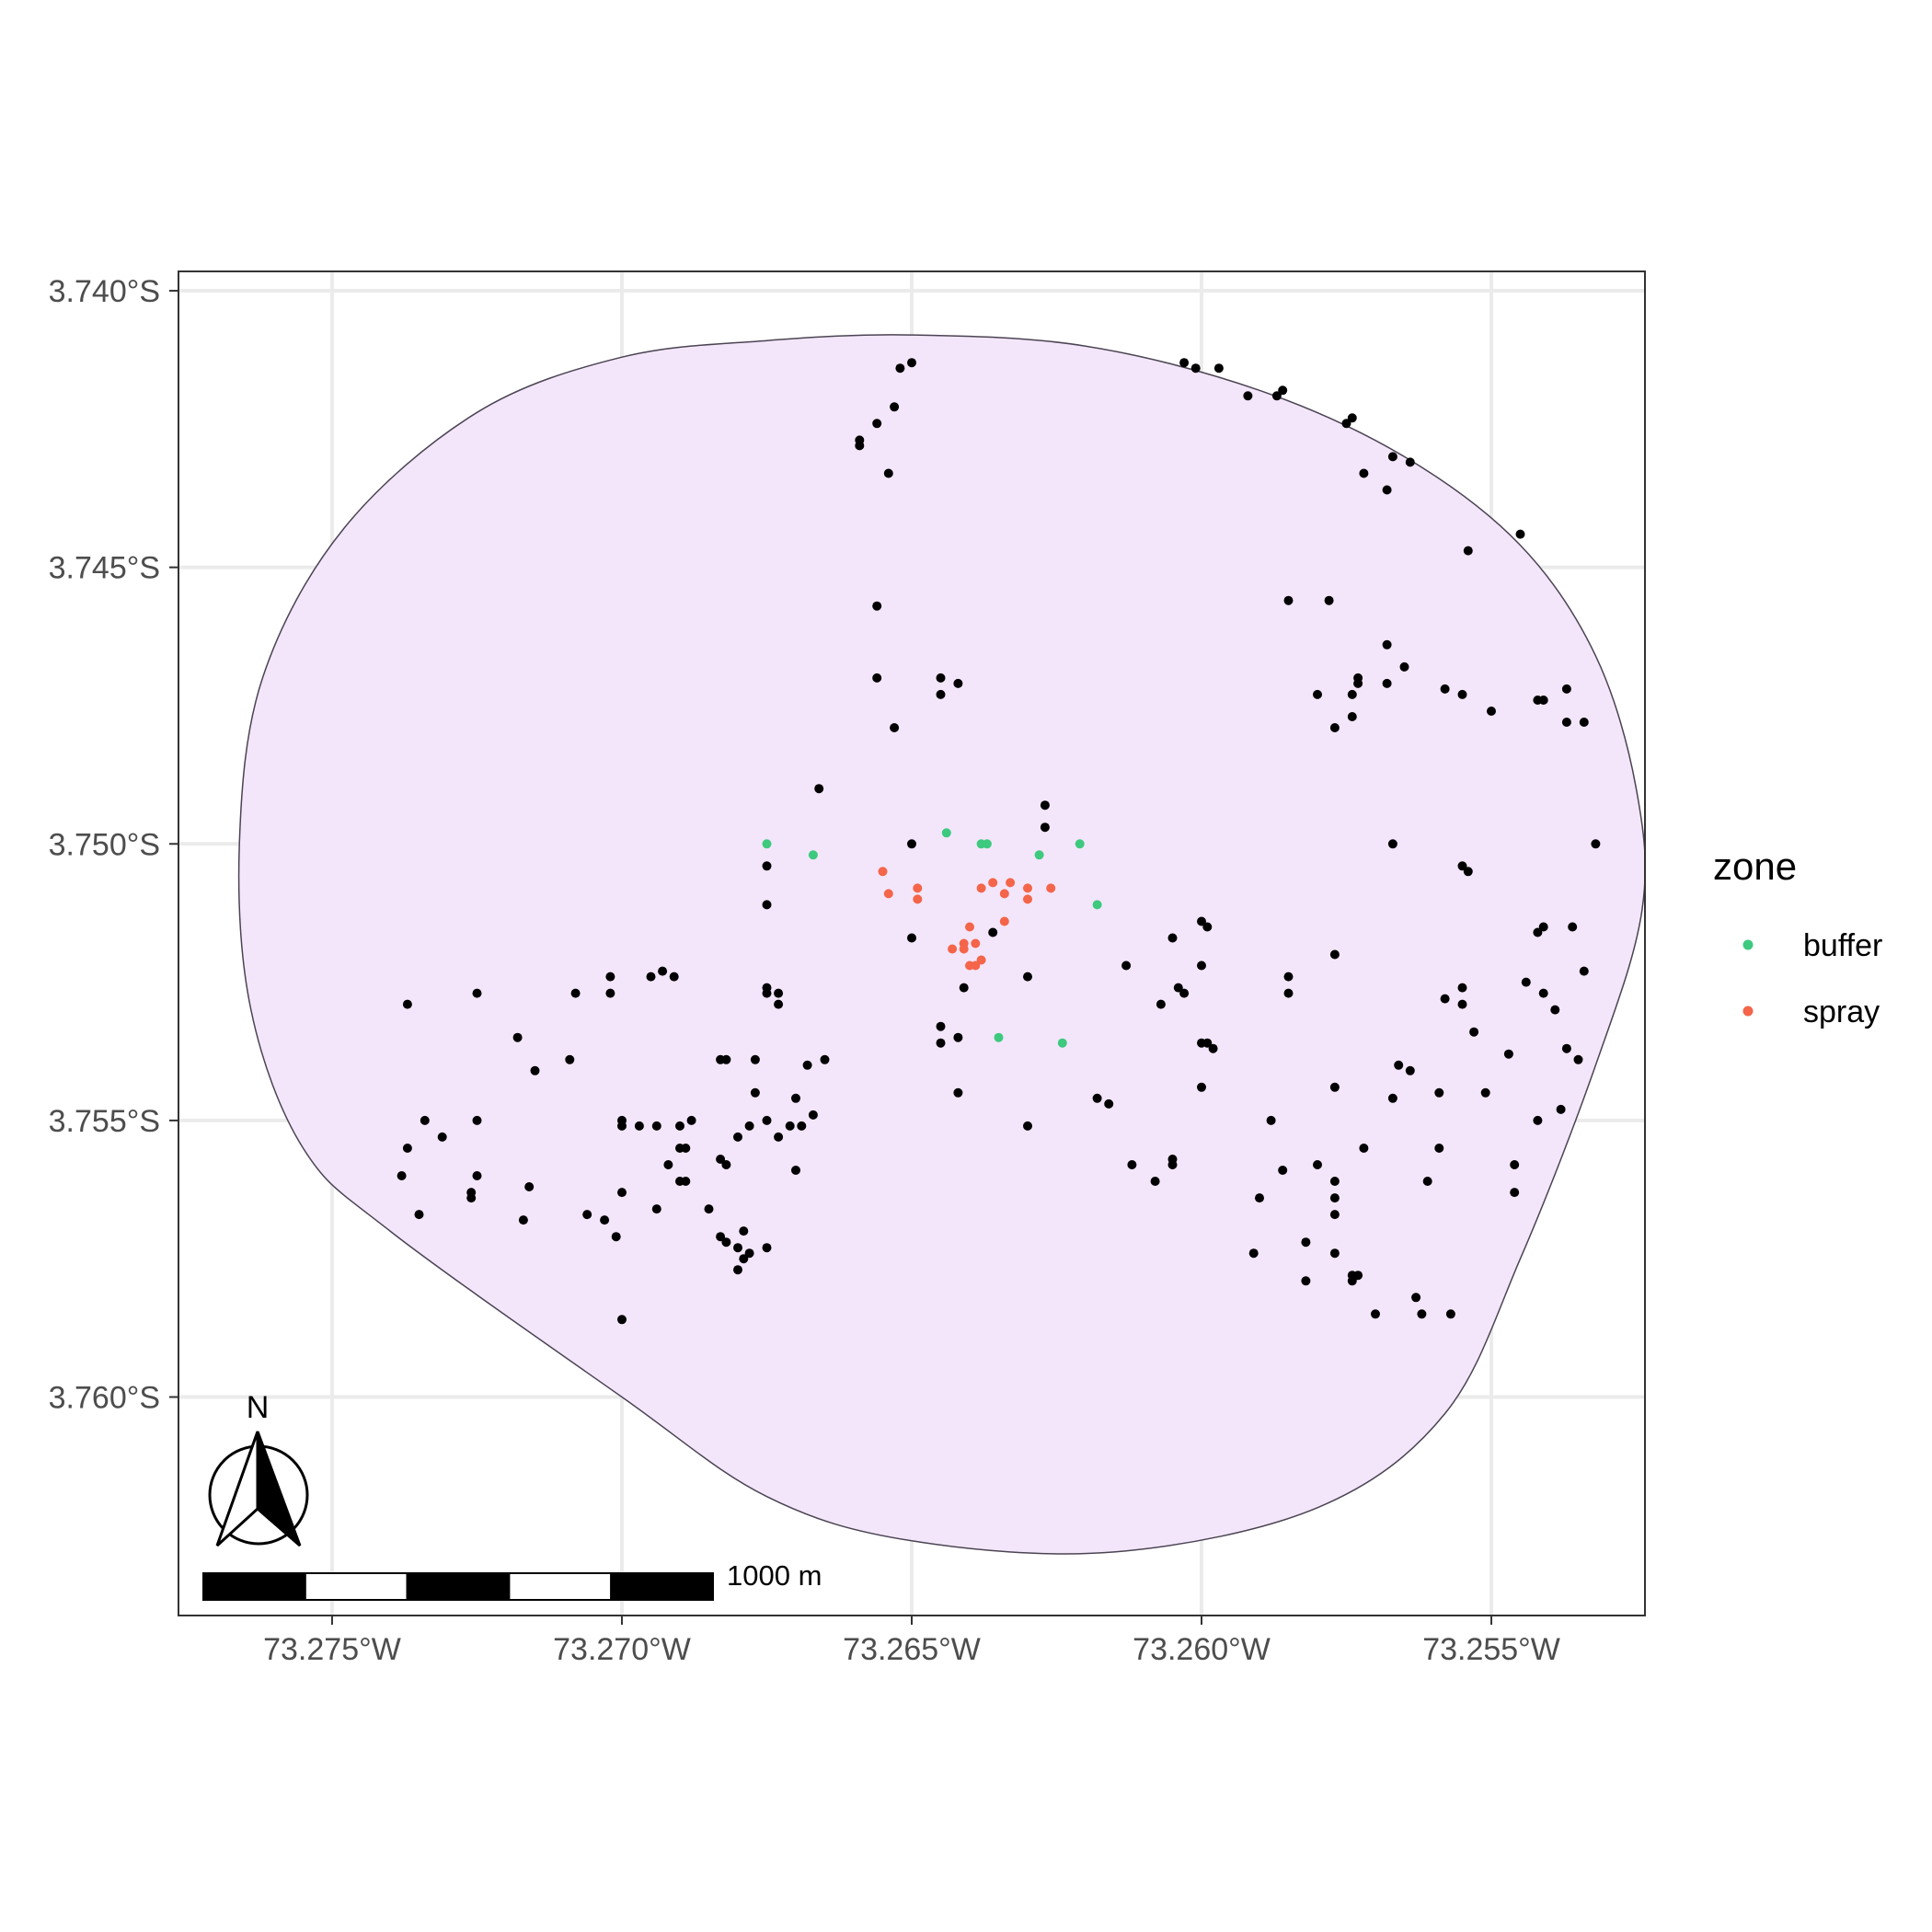  Describe the element at coordinates (104, 1398) in the screenshot. I see `y-tick-label-4: 3.760°S` at that location.